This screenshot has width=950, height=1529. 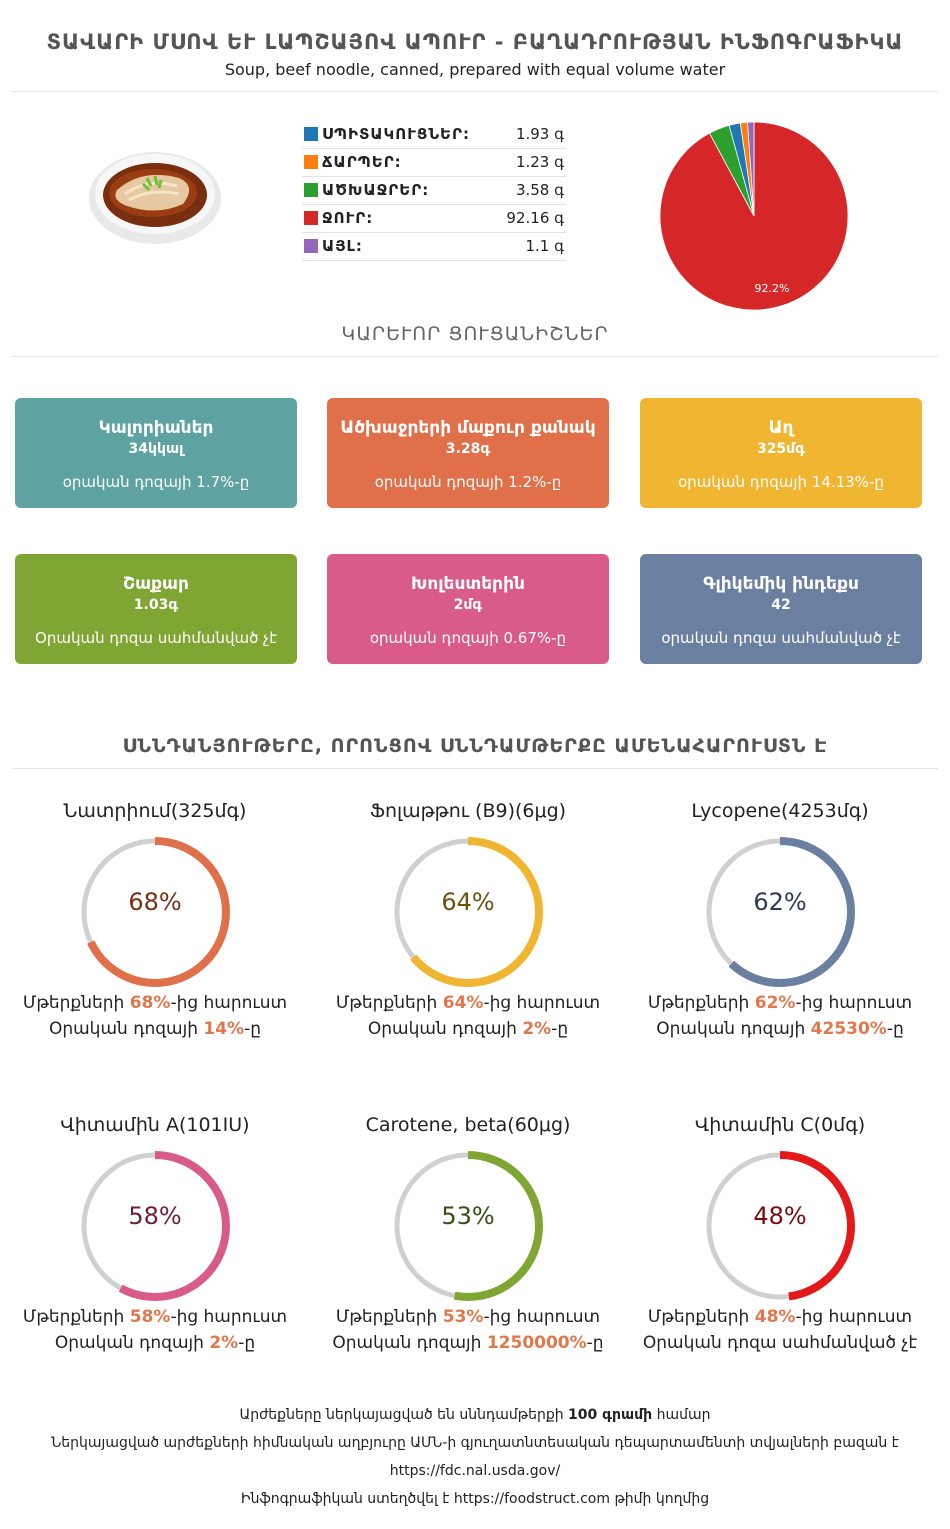 I want to click on nutrient-rank-text: Մթերքների 53%-ից հարուստ, so click(x=468, y=1317).